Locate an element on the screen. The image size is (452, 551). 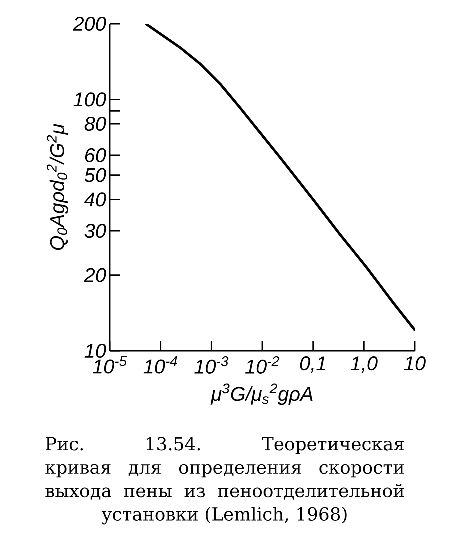
y-tick-label: 200 is located at coordinates (89, 24).